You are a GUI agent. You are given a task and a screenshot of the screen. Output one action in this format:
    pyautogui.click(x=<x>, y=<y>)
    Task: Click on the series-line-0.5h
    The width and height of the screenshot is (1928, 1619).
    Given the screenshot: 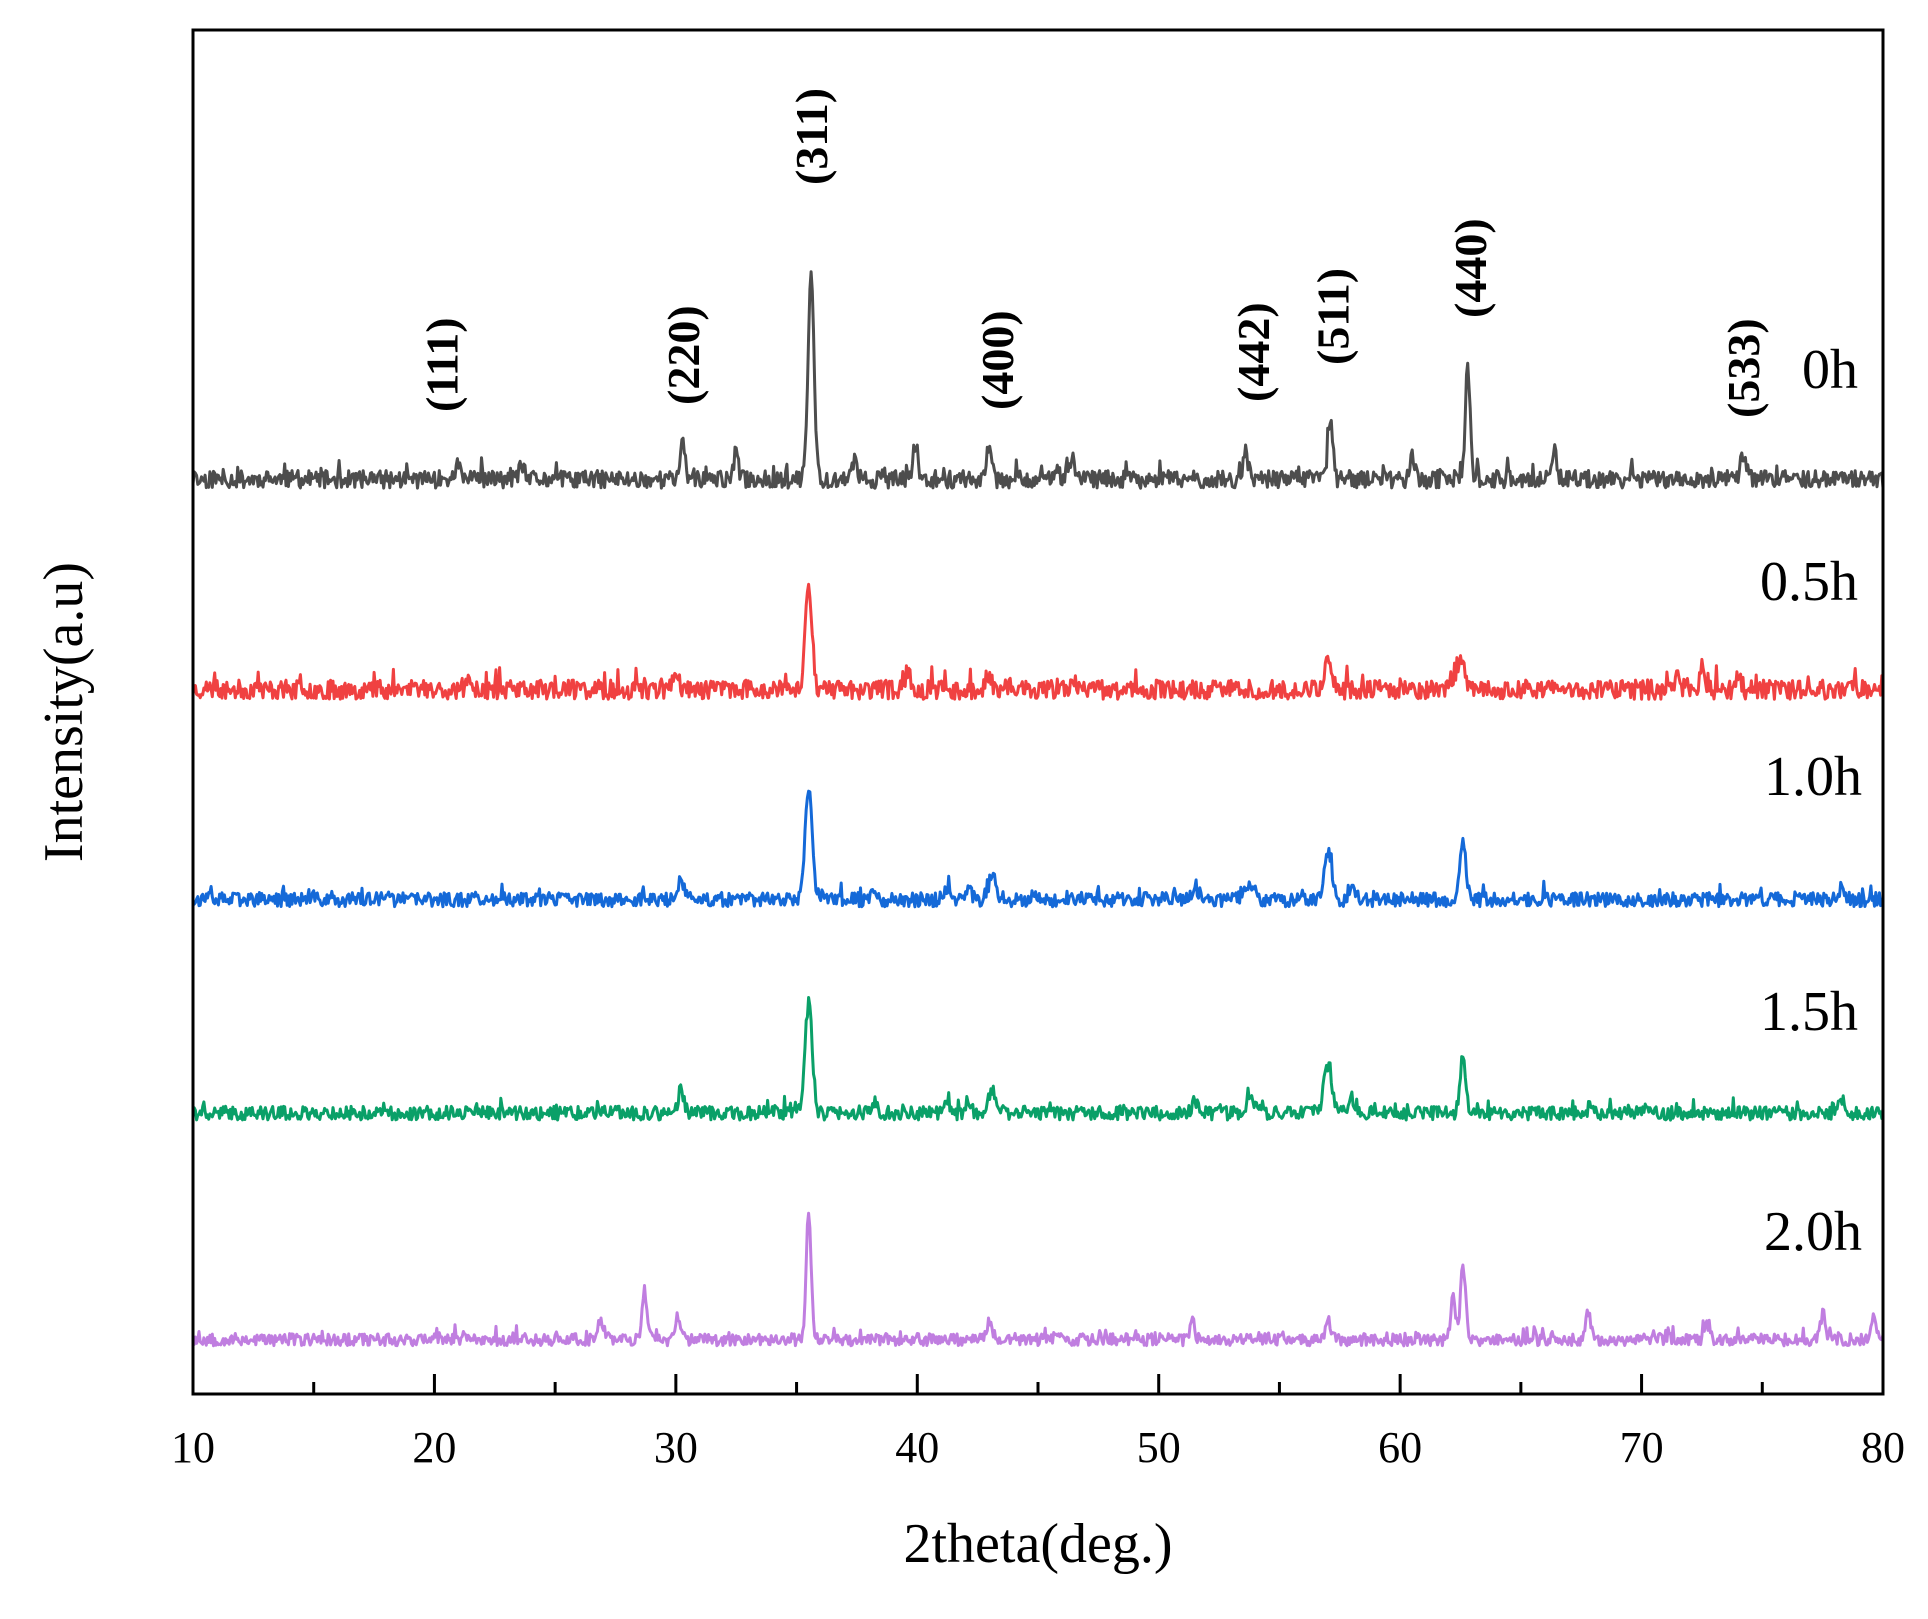 What is the action you would take?
    pyautogui.click(x=1038, y=641)
    